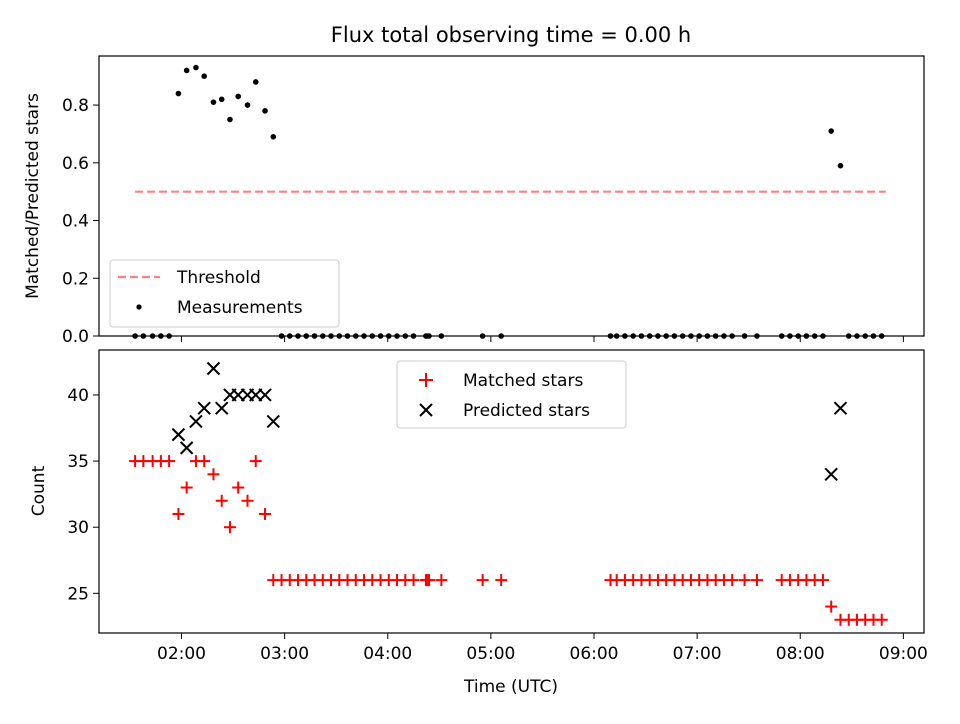 The image size is (960, 724). I want to click on bottom-x-tick-label: 02:00, so click(181, 654).